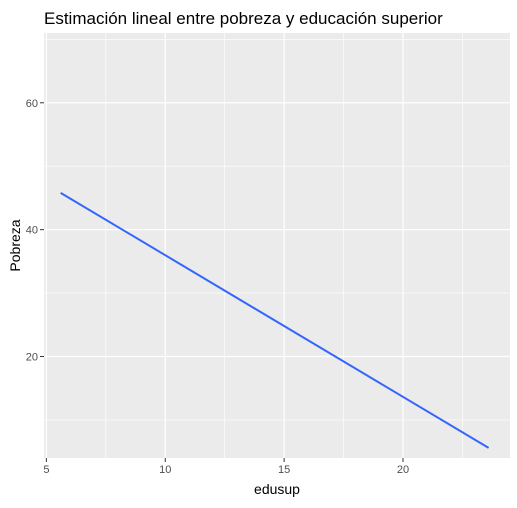 The image size is (517, 508). Describe the element at coordinates (32, 231) in the screenshot. I see `y-tick-label: 40` at that location.